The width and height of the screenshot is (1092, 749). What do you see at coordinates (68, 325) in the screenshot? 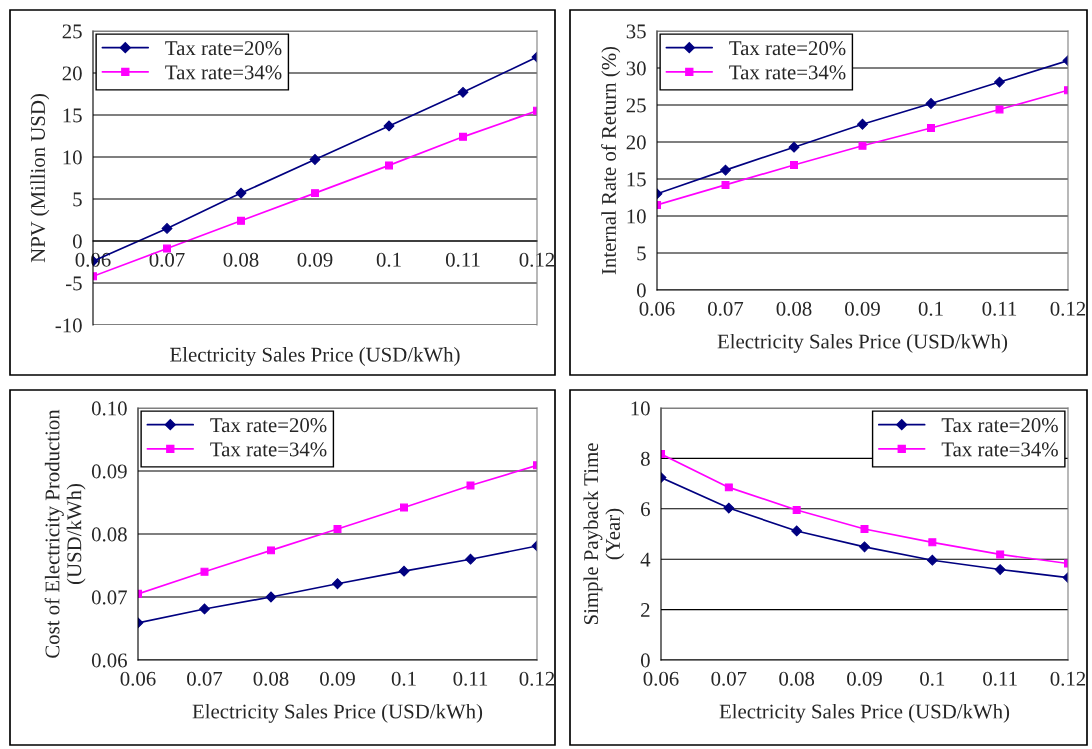
I see `y-tick-label: -10` at bounding box center [68, 325].